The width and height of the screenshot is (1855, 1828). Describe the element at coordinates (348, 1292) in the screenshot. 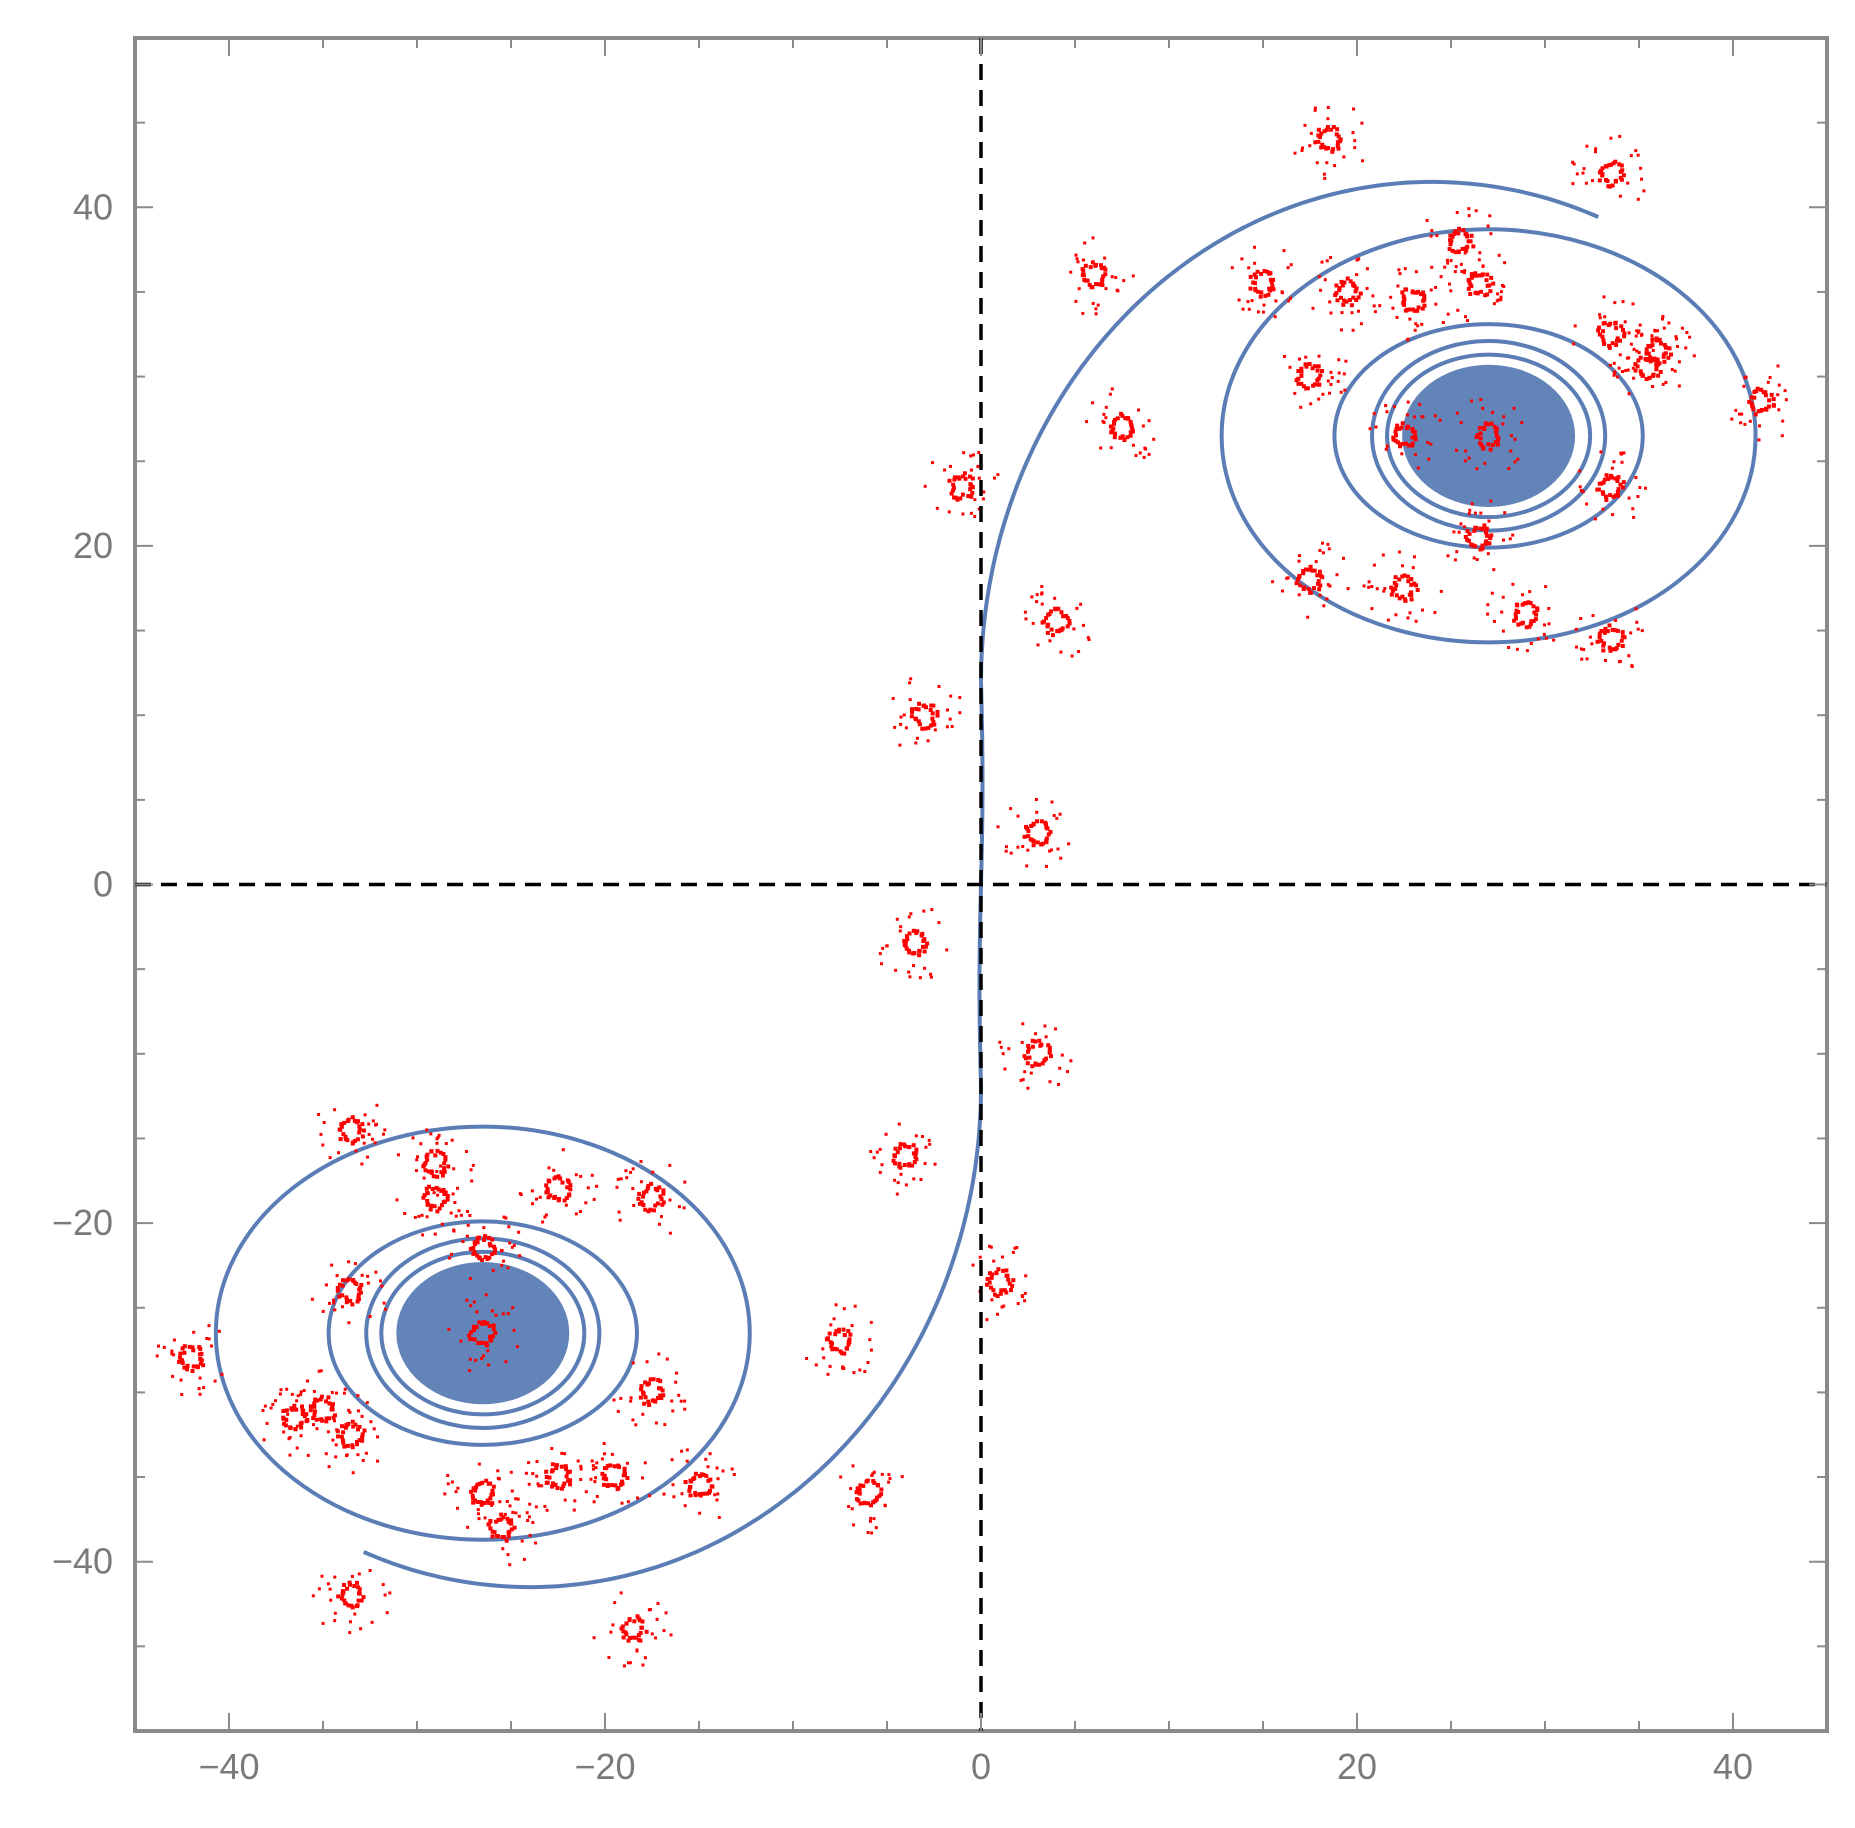

I see `point-cluster` at that location.